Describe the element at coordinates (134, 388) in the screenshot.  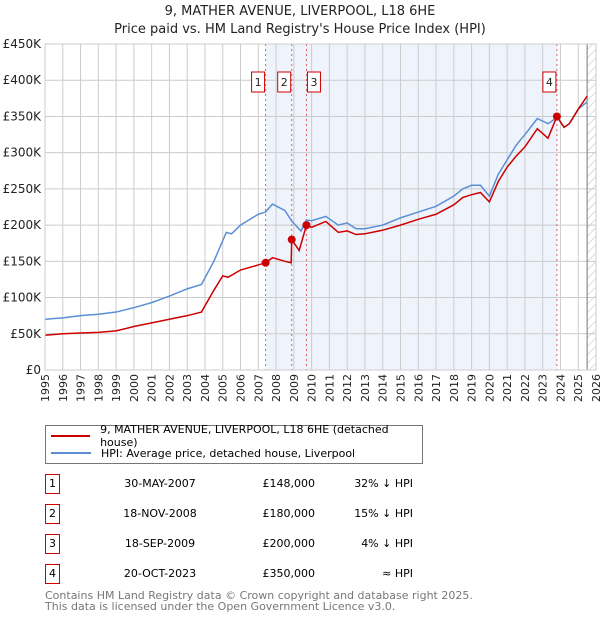
I see `x-tick-label: 2000` at that location.